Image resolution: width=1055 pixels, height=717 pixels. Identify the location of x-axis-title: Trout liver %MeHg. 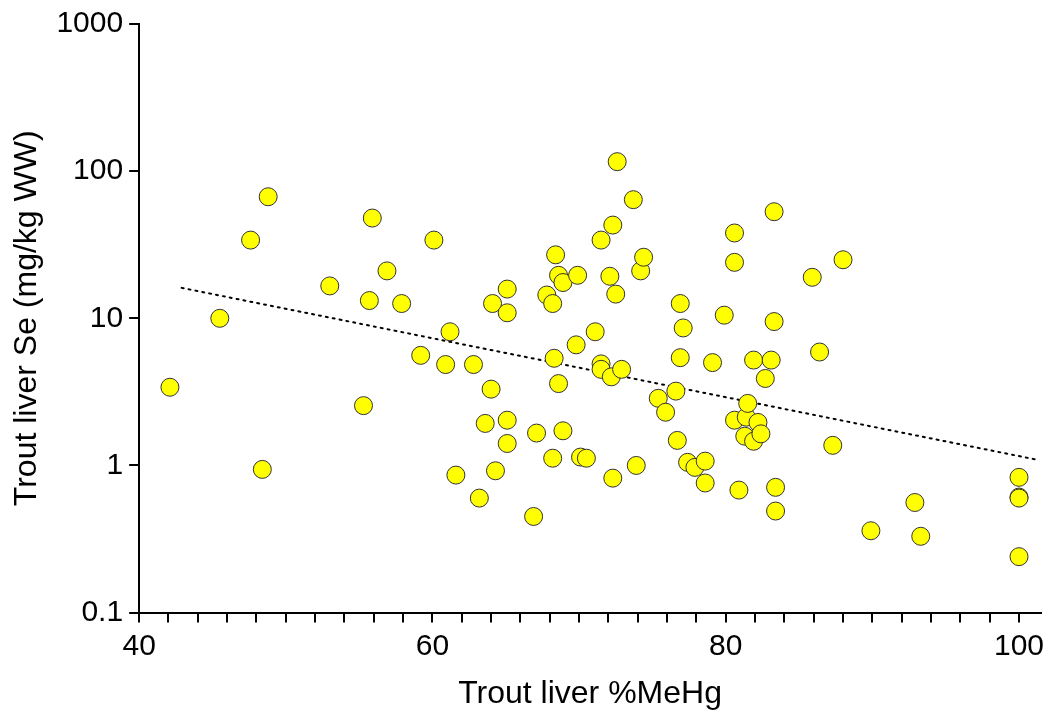
(590, 691).